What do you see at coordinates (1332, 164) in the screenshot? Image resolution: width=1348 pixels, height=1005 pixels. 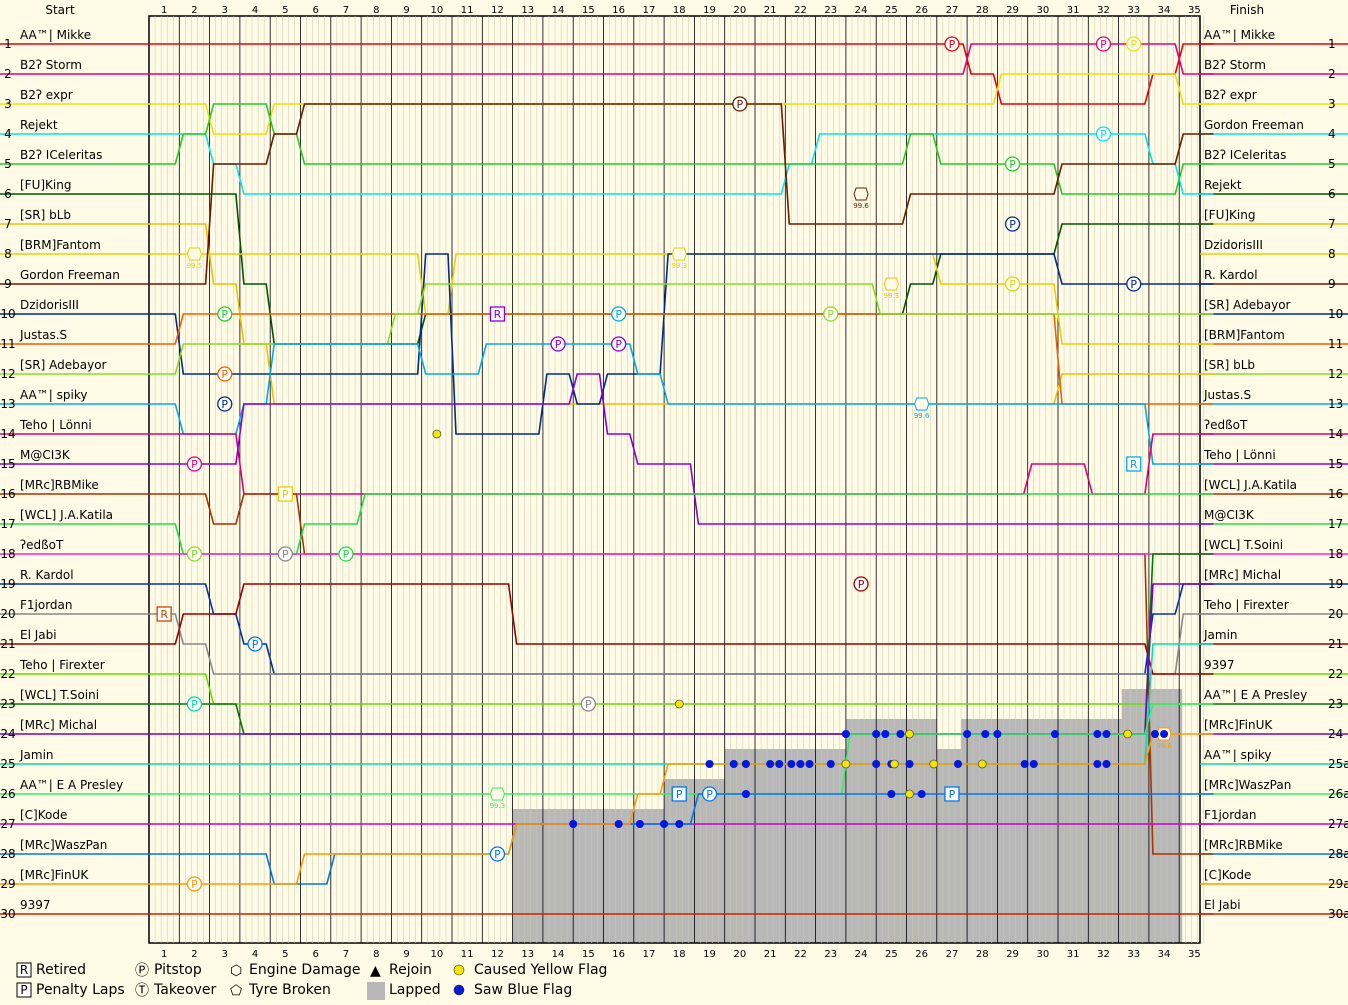 I see `finish-position-number: 5` at bounding box center [1332, 164].